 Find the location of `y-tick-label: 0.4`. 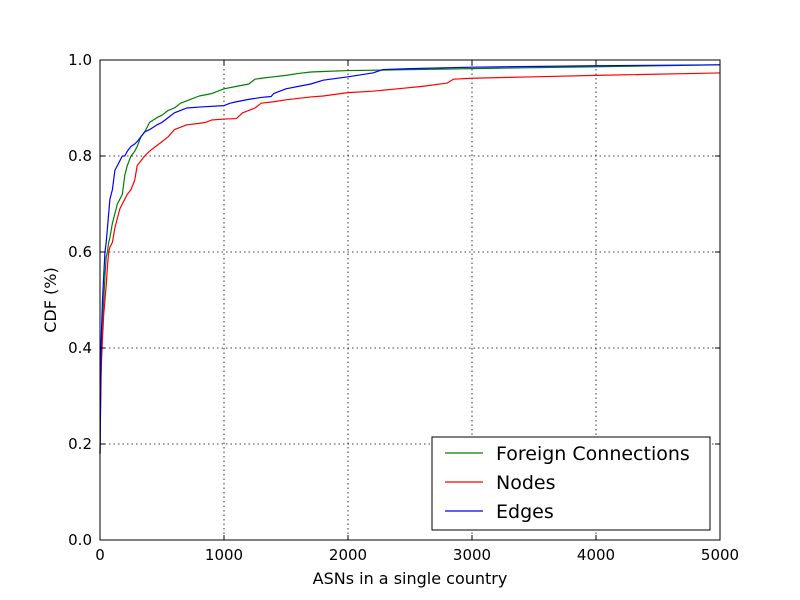

y-tick-label: 0.4 is located at coordinates (80, 348).